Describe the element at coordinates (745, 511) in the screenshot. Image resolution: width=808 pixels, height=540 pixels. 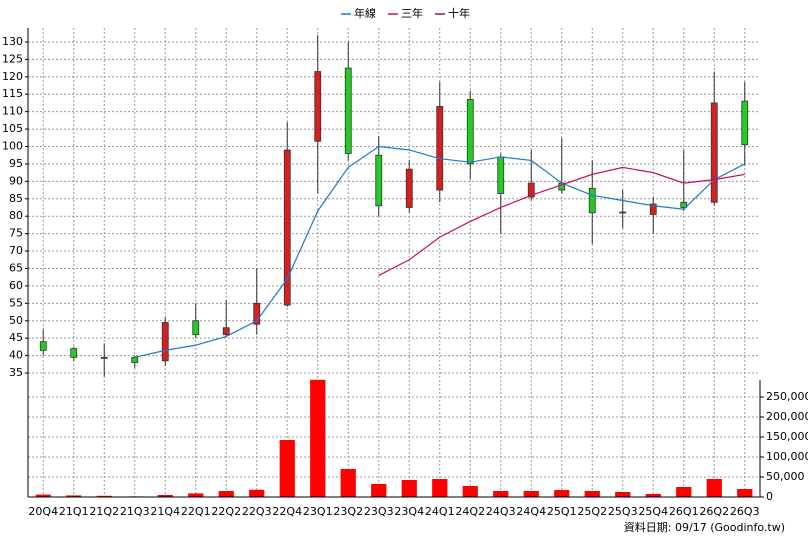
I see `x-tick-label: 26Q3` at that location.